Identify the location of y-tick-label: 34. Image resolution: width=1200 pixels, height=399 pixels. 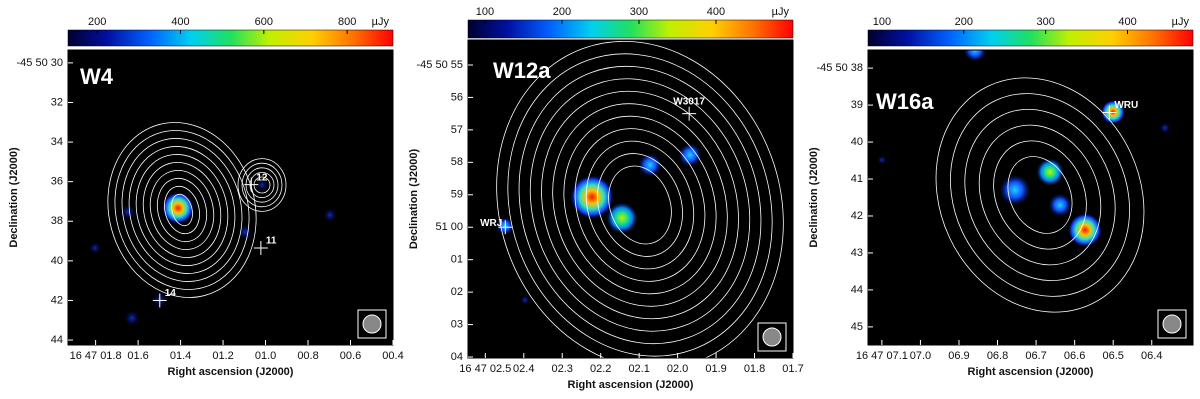
(57, 142).